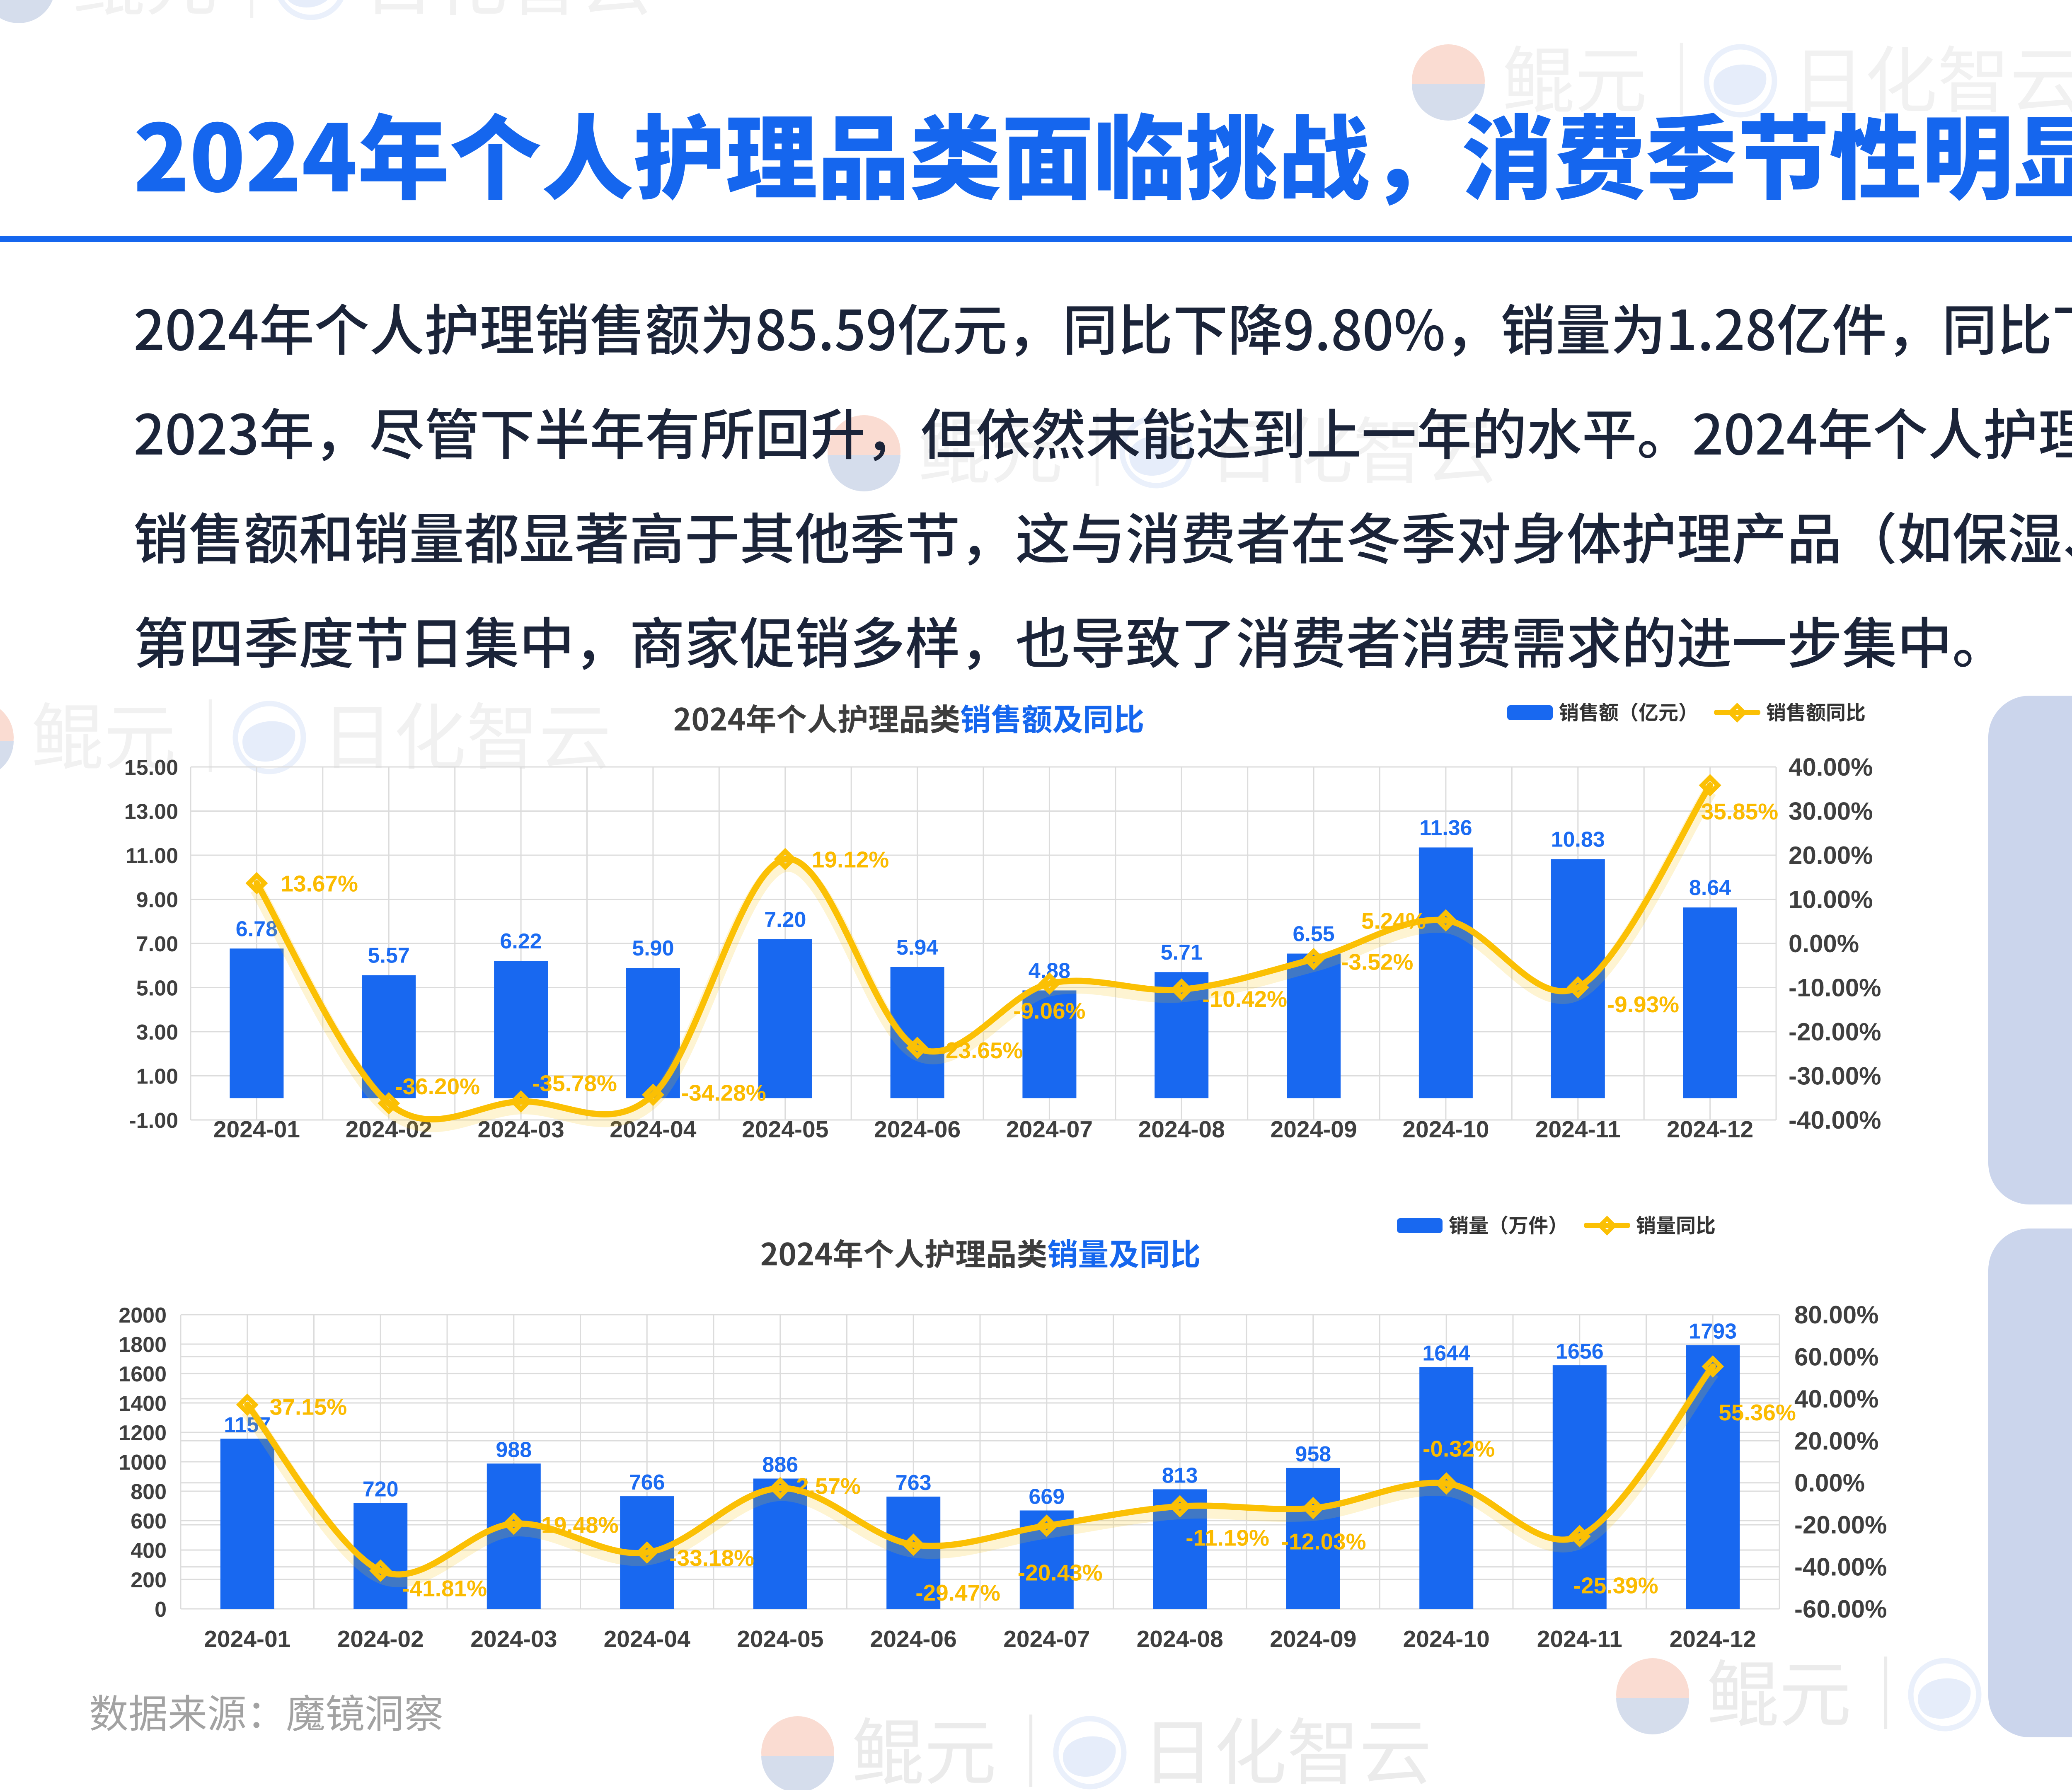 The image size is (2072, 1792). I want to click on svg-text: 6.22, so click(521, 941).